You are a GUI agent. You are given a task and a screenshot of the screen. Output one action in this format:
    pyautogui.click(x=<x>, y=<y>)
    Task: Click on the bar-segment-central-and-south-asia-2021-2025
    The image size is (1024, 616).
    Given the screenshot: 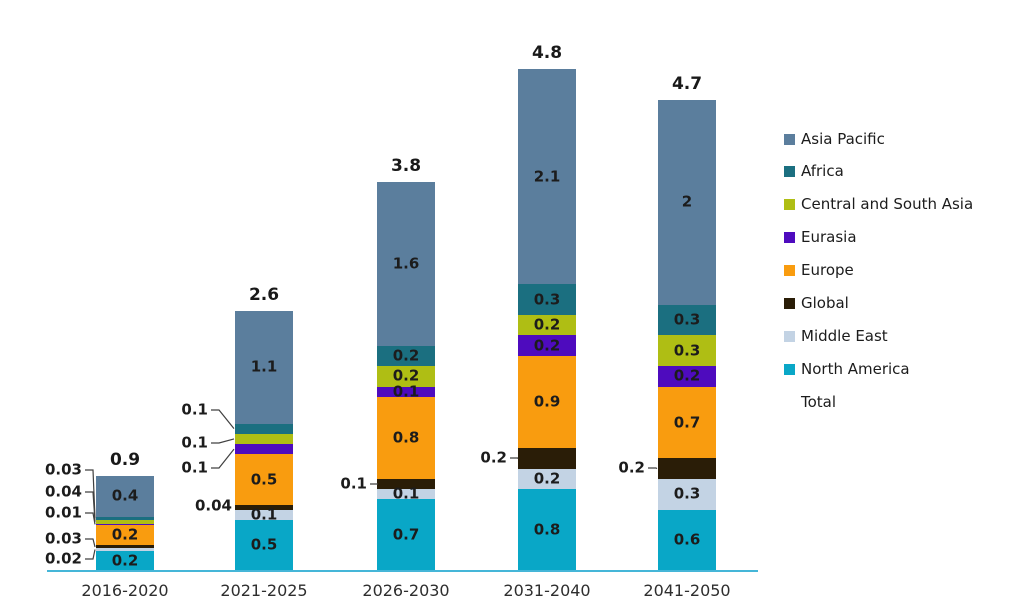 What is the action you would take?
    pyautogui.click(x=264, y=439)
    